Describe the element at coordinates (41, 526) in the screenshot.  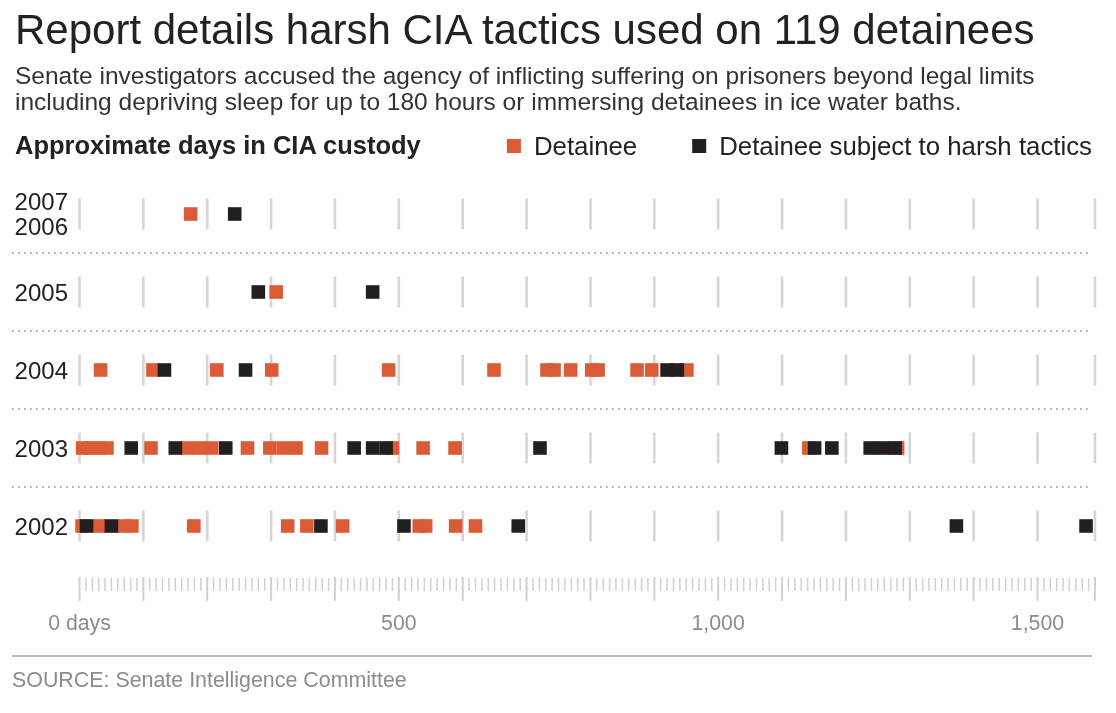
I see `y-tick-label: 2002` at that location.